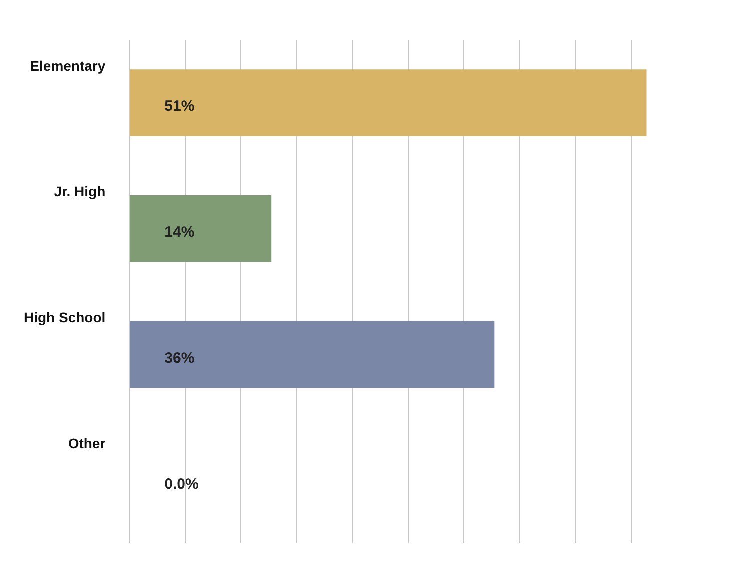 The width and height of the screenshot is (738, 568). I want to click on y-tick-label: Elementary, so click(68, 66).